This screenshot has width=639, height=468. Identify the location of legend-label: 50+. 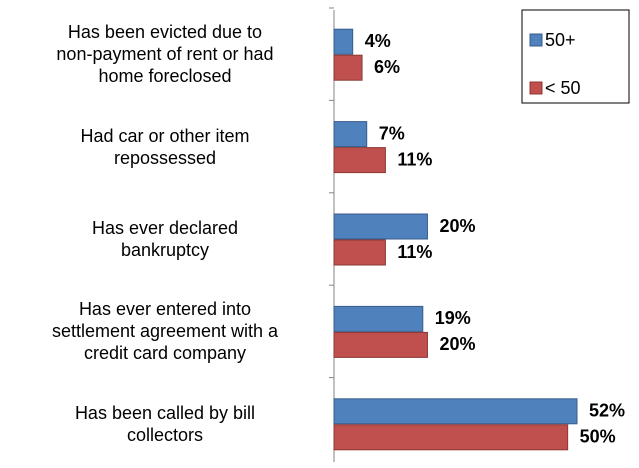
(560, 40).